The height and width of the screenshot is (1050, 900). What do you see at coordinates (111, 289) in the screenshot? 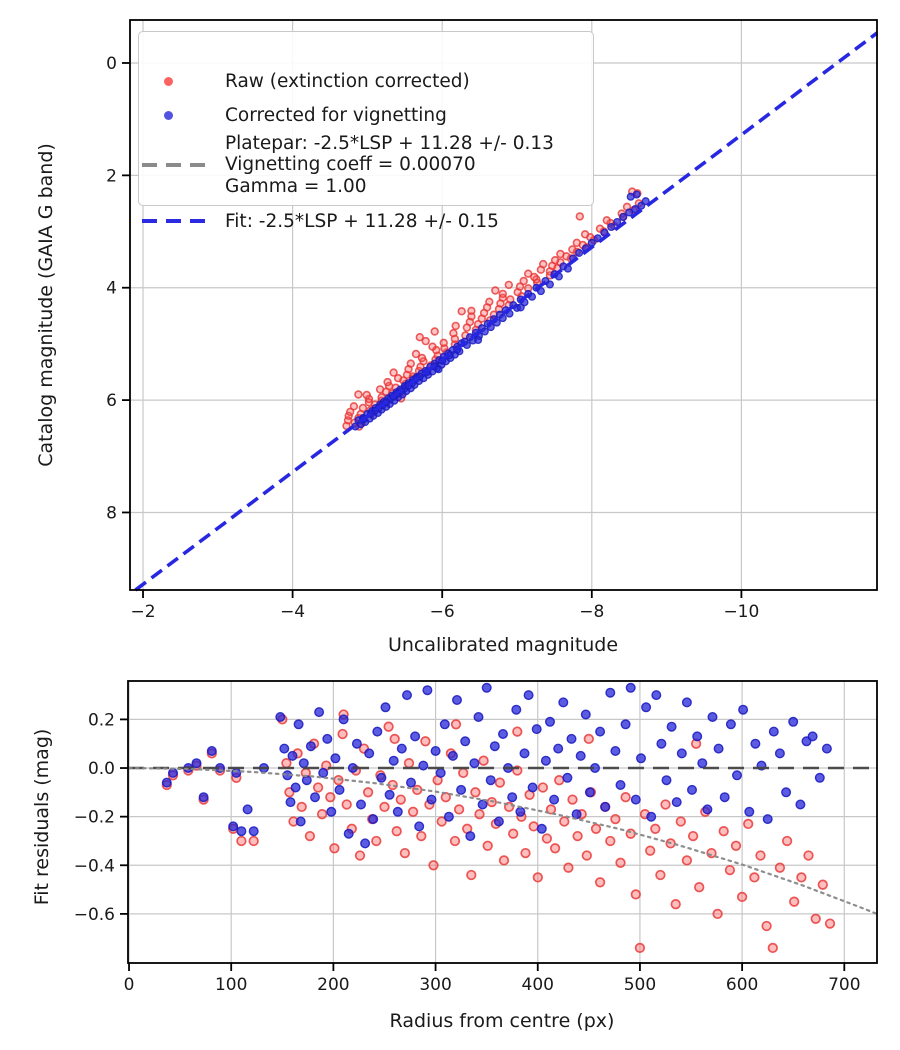
I see `svg-text: 4` at bounding box center [111, 289].